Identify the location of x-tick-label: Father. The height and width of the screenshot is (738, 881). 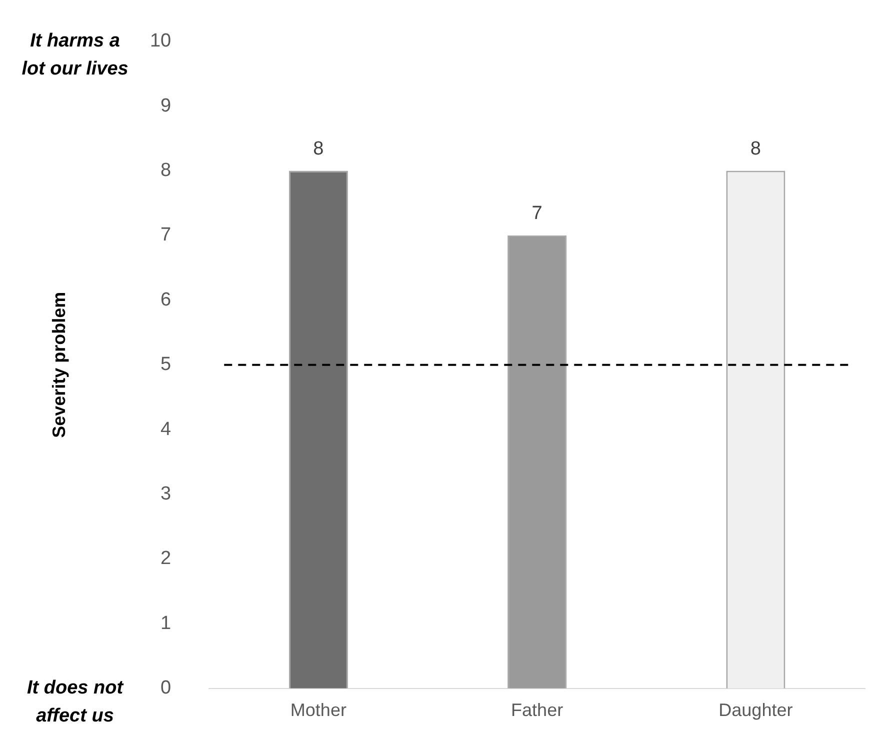
(537, 710).